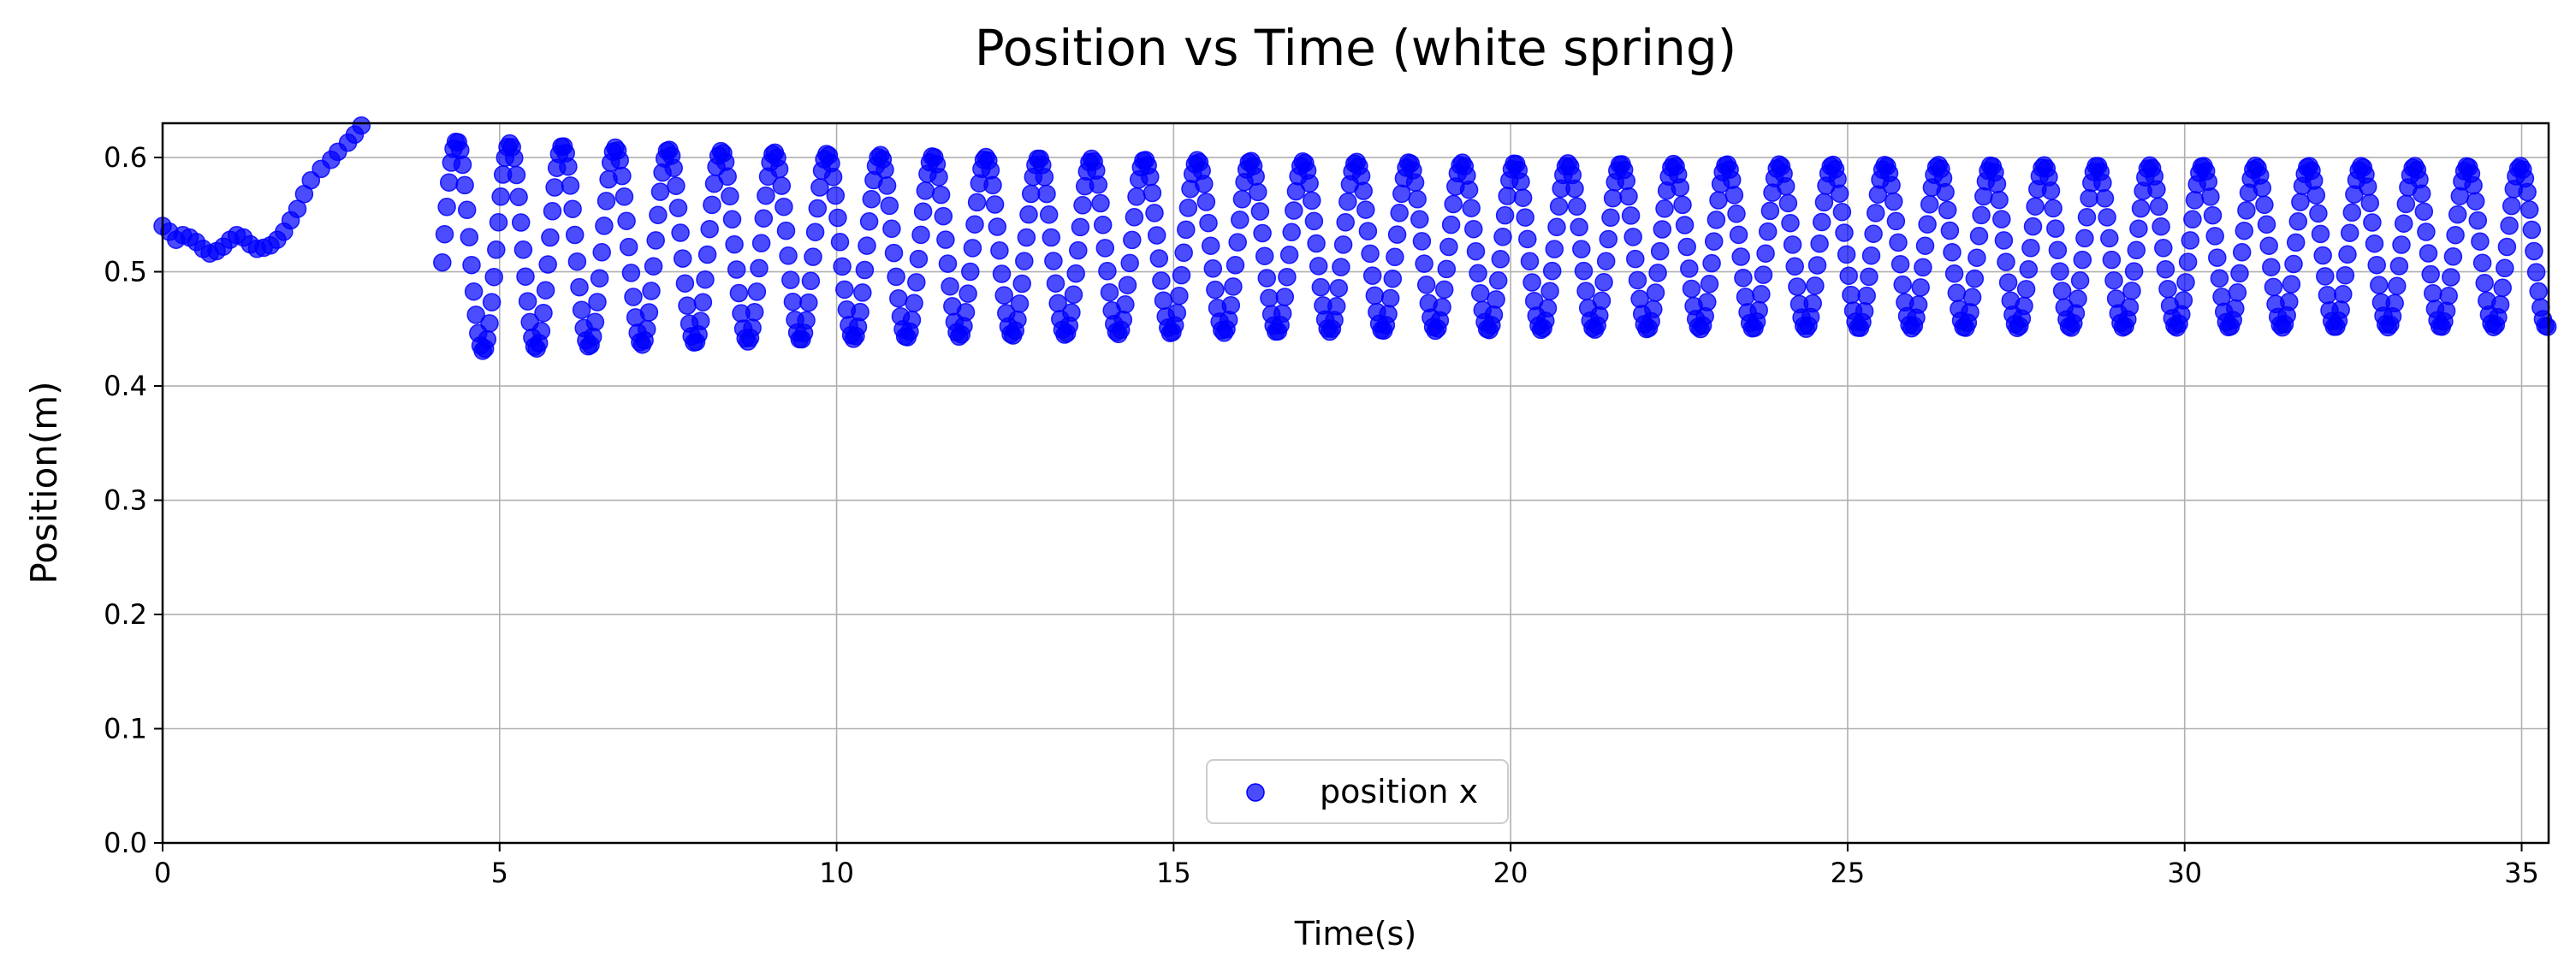 This screenshot has width=2576, height=979. I want to click on legend-entry-position-x: position x, so click(1399, 791).